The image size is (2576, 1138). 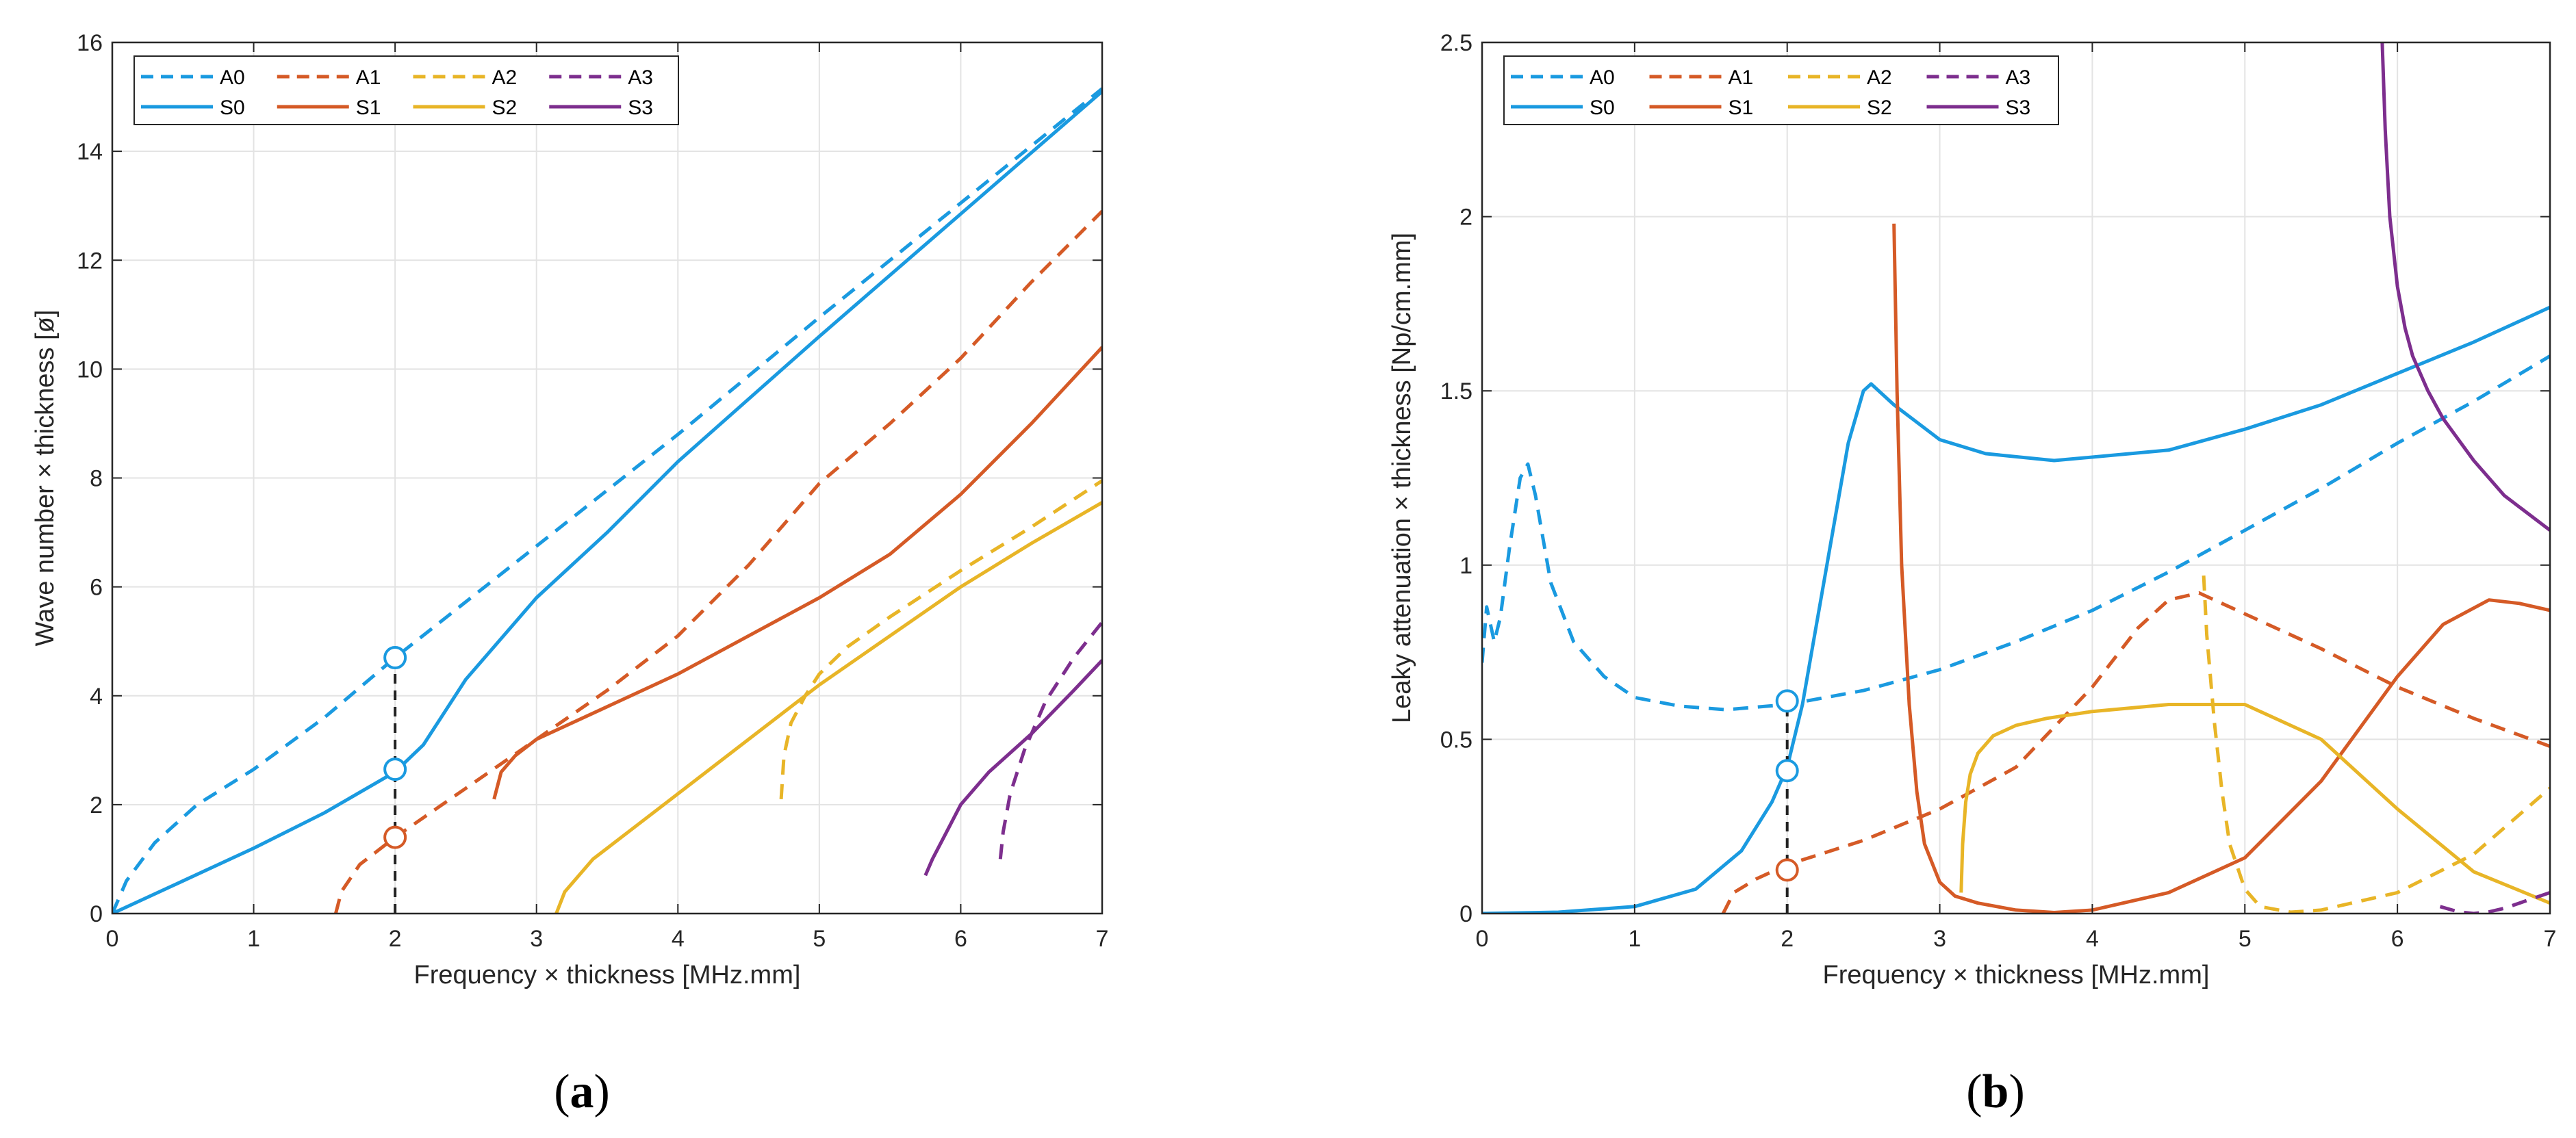 What do you see at coordinates (1634, 939) in the screenshot?
I see `xtick-label-b-1: 1` at bounding box center [1634, 939].